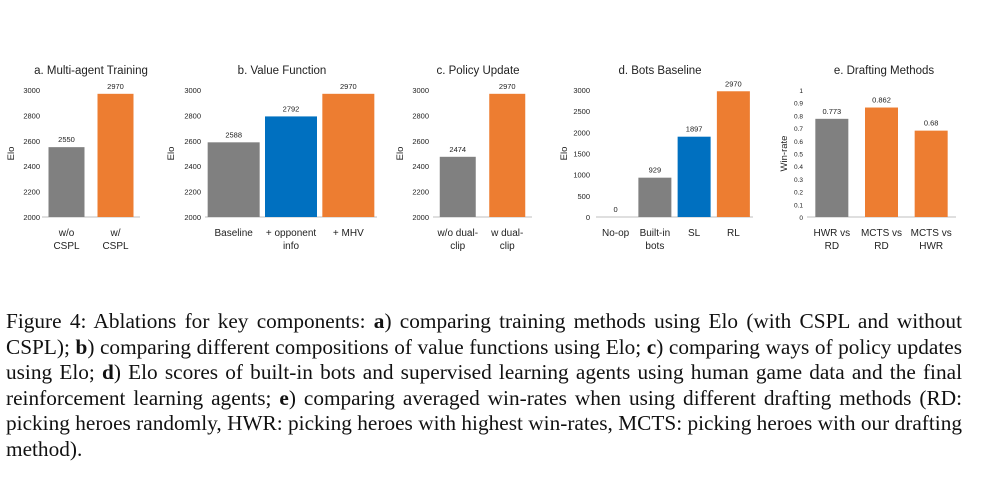 The image size is (983, 487). Describe the element at coordinates (655, 233) in the screenshot. I see `x-tick-label-built-in-bots-line1: Built-in` at that location.